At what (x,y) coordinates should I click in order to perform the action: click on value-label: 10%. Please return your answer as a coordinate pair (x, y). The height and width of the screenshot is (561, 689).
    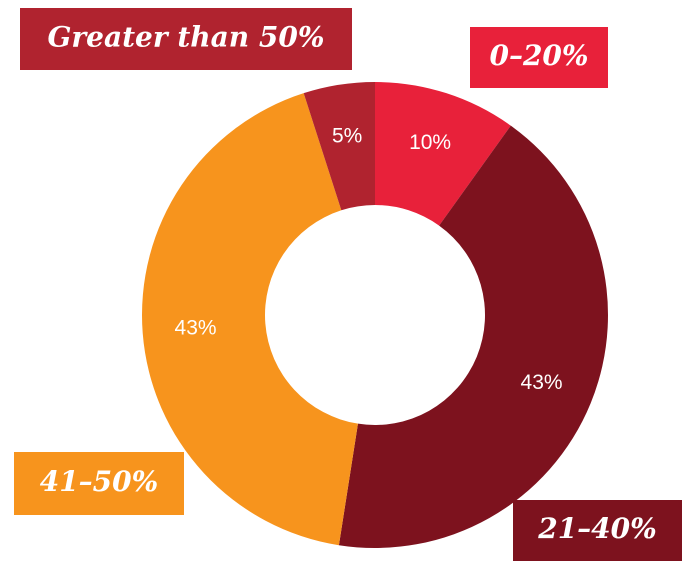
    Looking at the image, I should click on (430, 142).